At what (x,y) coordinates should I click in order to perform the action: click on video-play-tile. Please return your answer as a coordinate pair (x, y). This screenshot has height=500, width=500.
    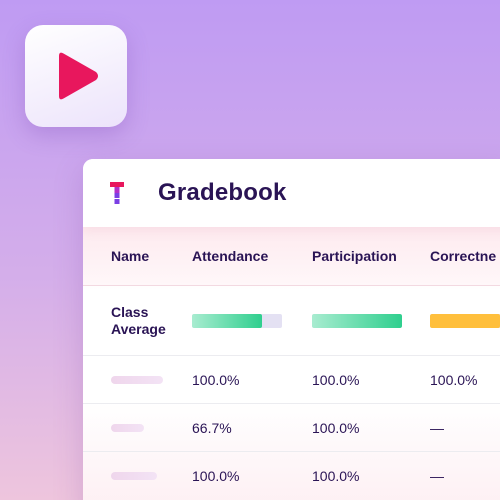
    Looking at the image, I should click on (76, 76).